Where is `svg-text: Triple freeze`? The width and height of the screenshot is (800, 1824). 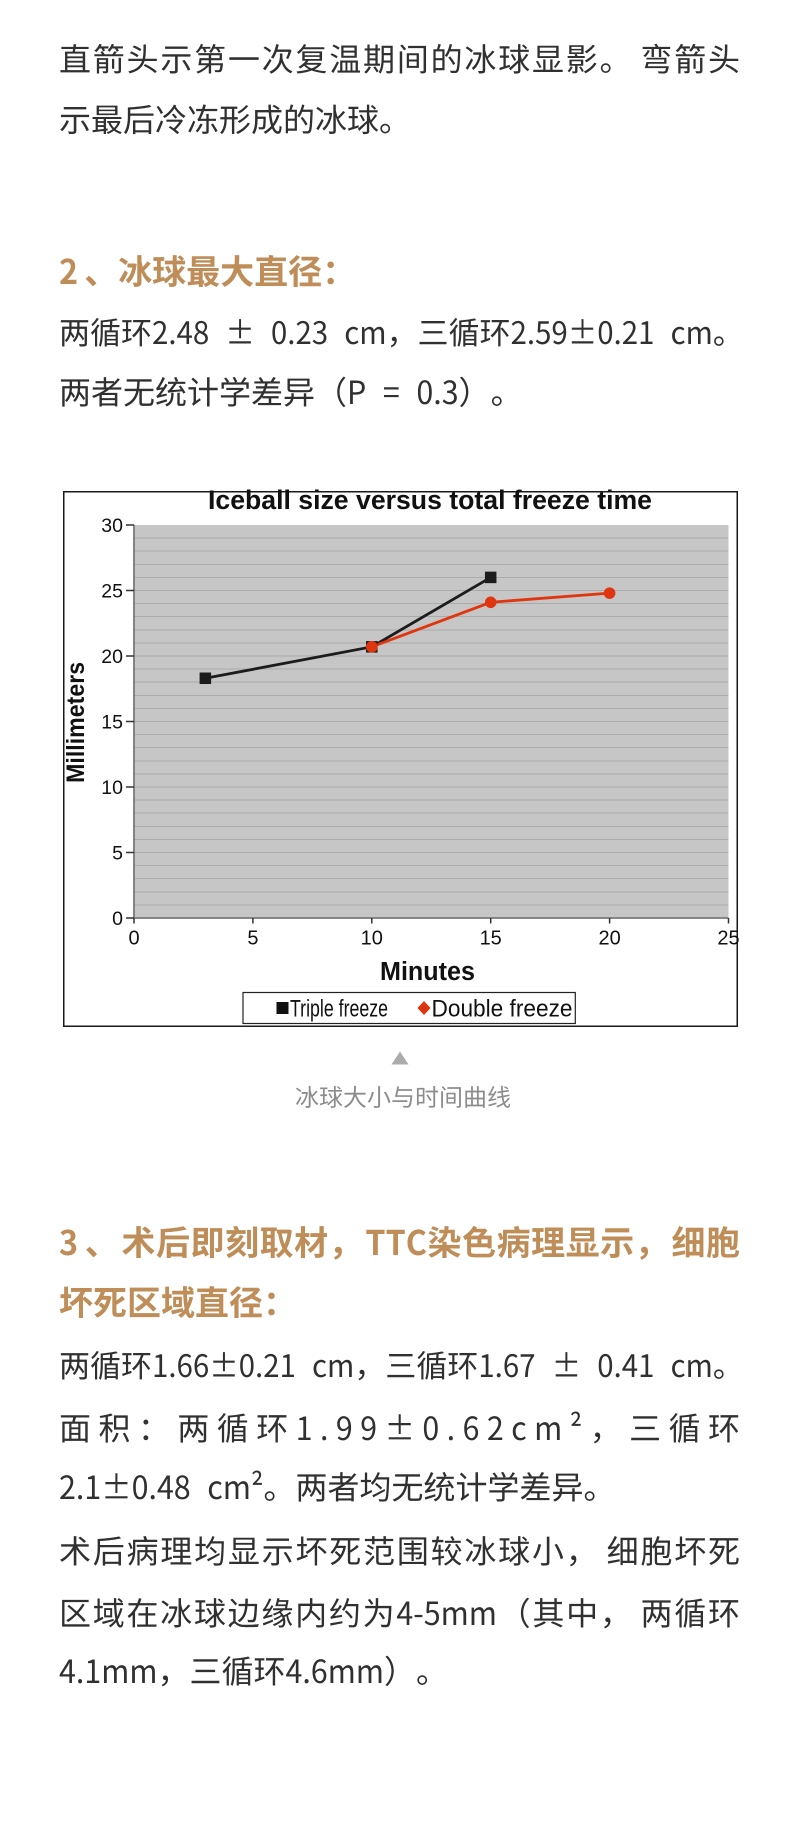 svg-text: Triple freeze is located at coordinates (339, 1009).